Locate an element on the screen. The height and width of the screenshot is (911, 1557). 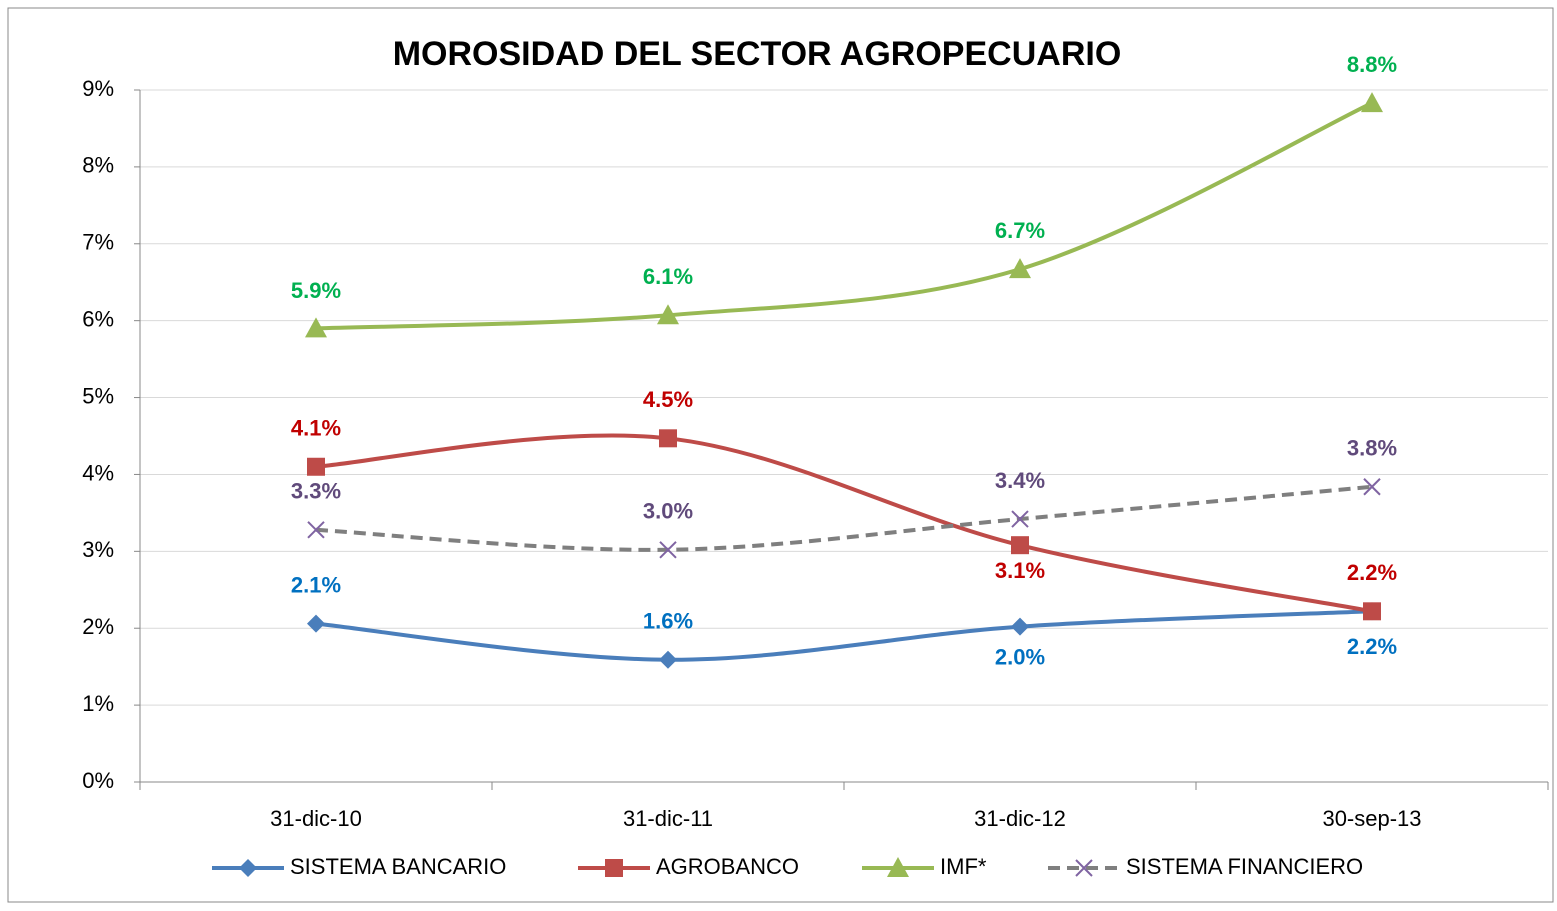
legend-item: SISTEMA FINANCIERO is located at coordinates (1205, 866).